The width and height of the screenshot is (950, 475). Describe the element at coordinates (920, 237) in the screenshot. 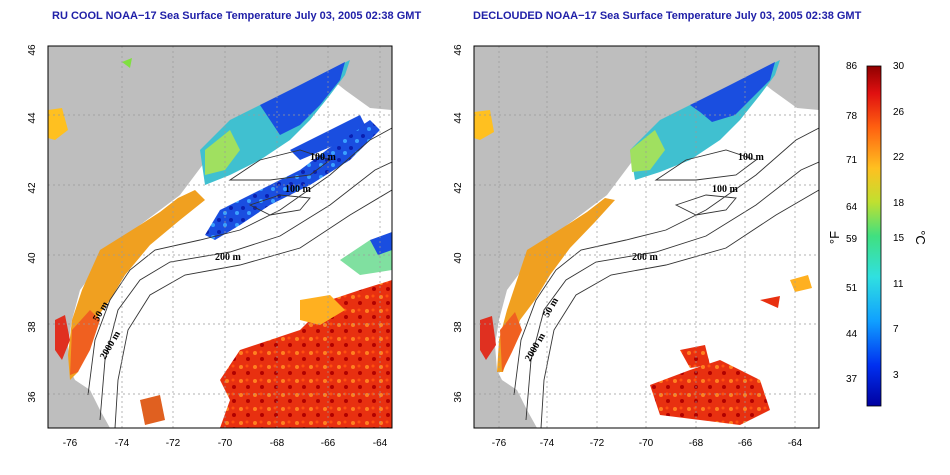

I see `celsius-unit-label: °C` at that location.